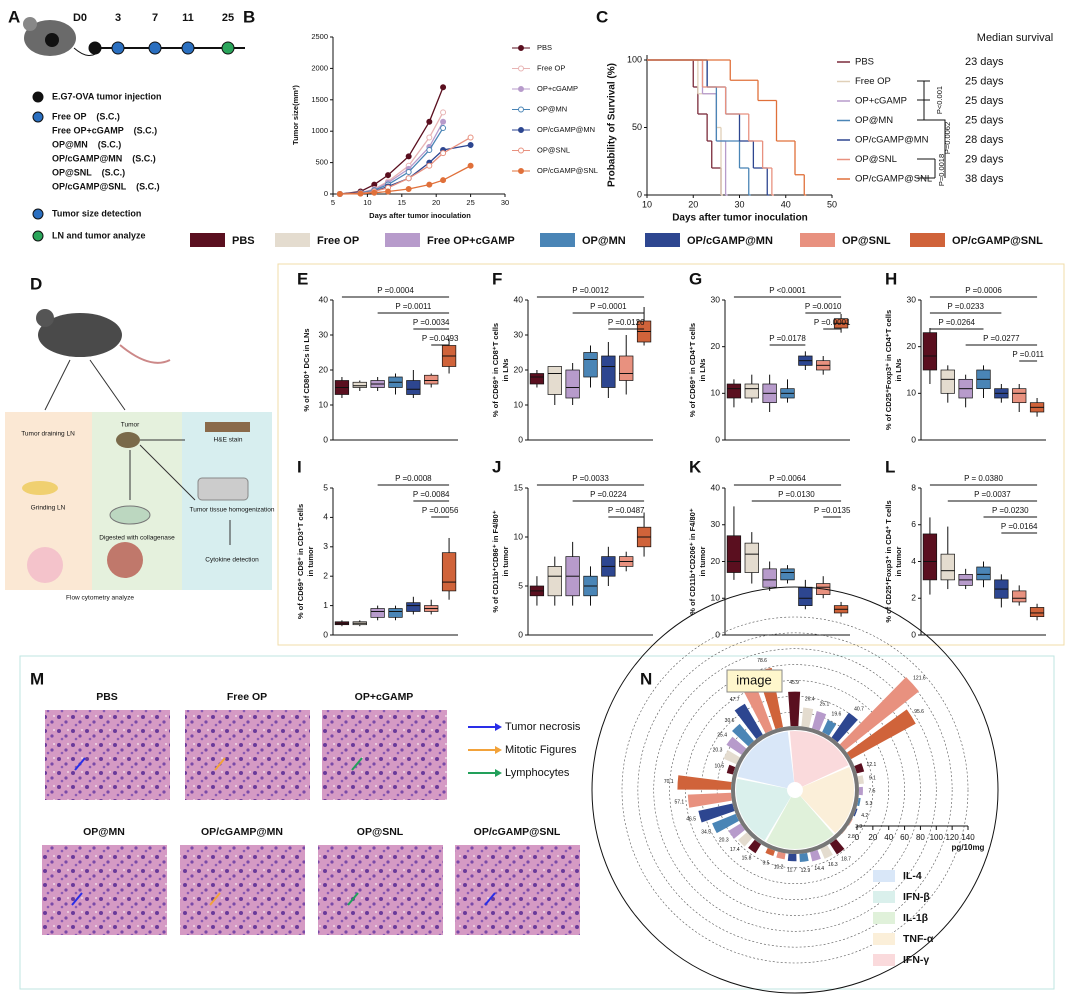 This screenshot has height=997, width=1080. I want to click on y-axis-label: % of CD25⁺Foxp3⁺ in CD4⁺ T cells, so click(888, 561).